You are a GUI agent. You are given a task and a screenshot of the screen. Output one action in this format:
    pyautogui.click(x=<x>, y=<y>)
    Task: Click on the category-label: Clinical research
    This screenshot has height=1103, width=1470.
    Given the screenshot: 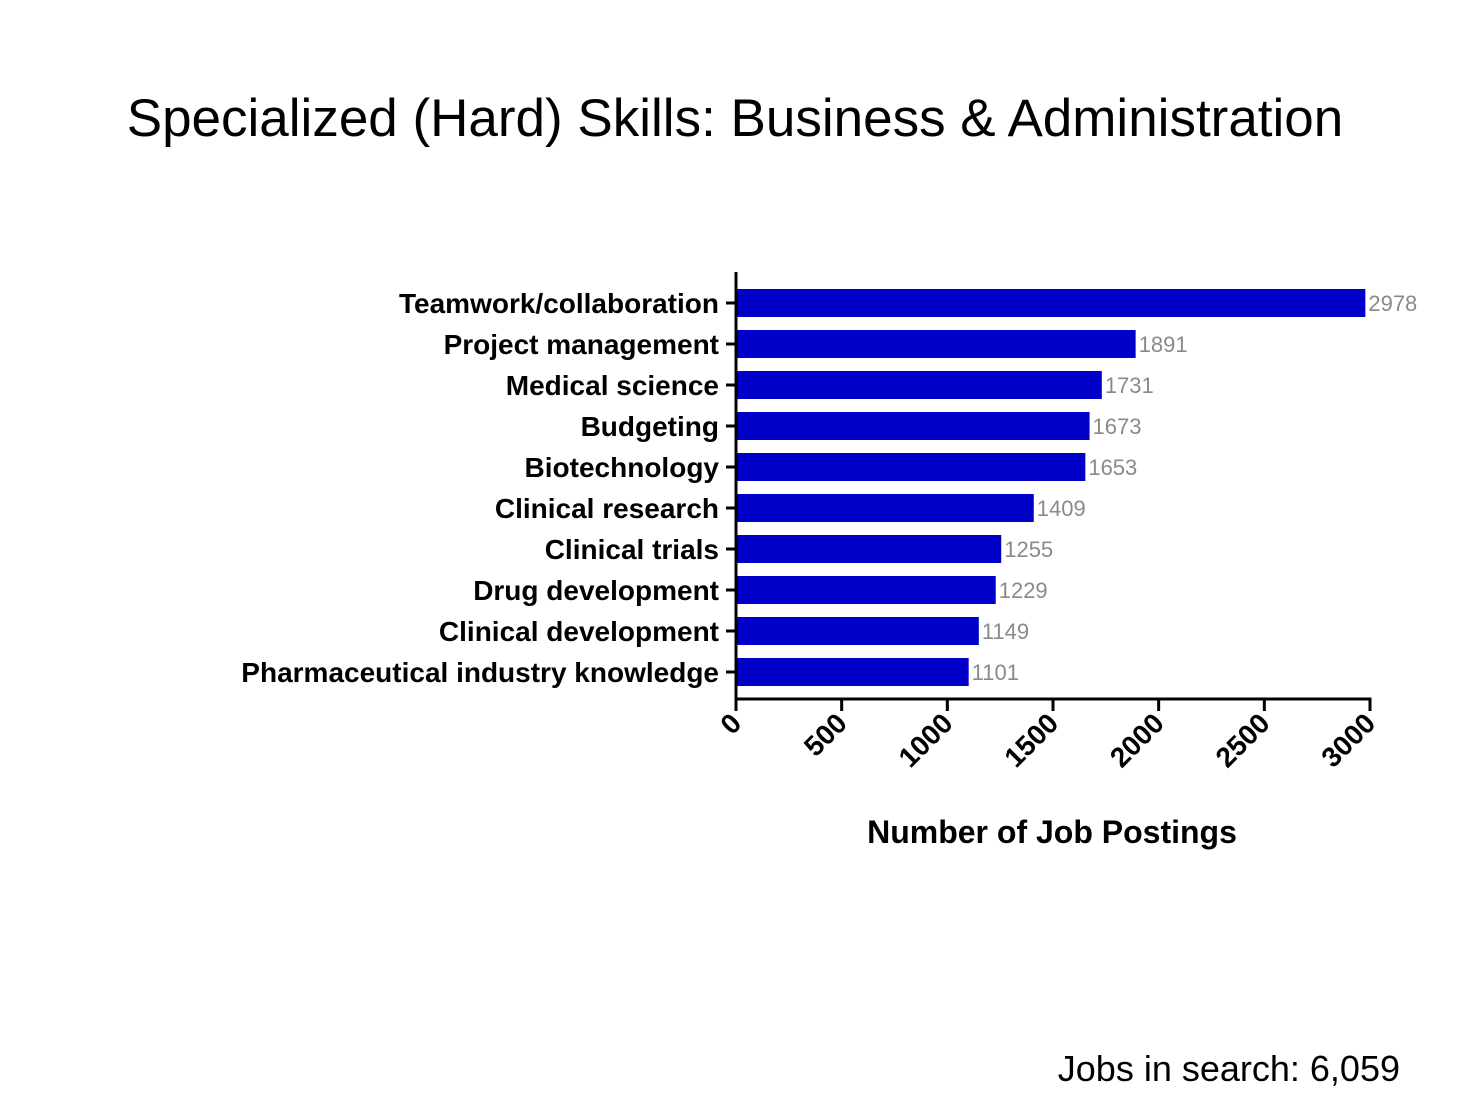 What is the action you would take?
    pyautogui.click(x=607, y=508)
    